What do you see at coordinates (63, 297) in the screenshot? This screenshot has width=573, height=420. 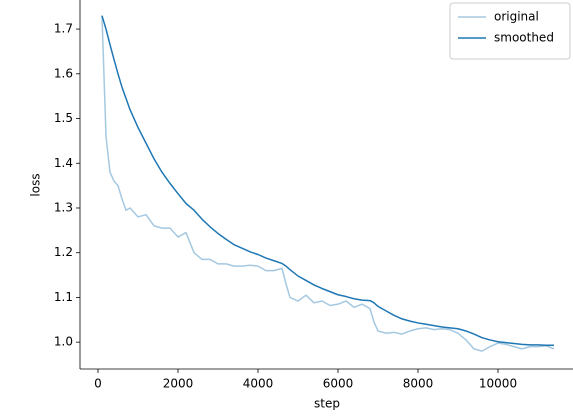 I see `y-tick-label: 1.1` at bounding box center [63, 297].